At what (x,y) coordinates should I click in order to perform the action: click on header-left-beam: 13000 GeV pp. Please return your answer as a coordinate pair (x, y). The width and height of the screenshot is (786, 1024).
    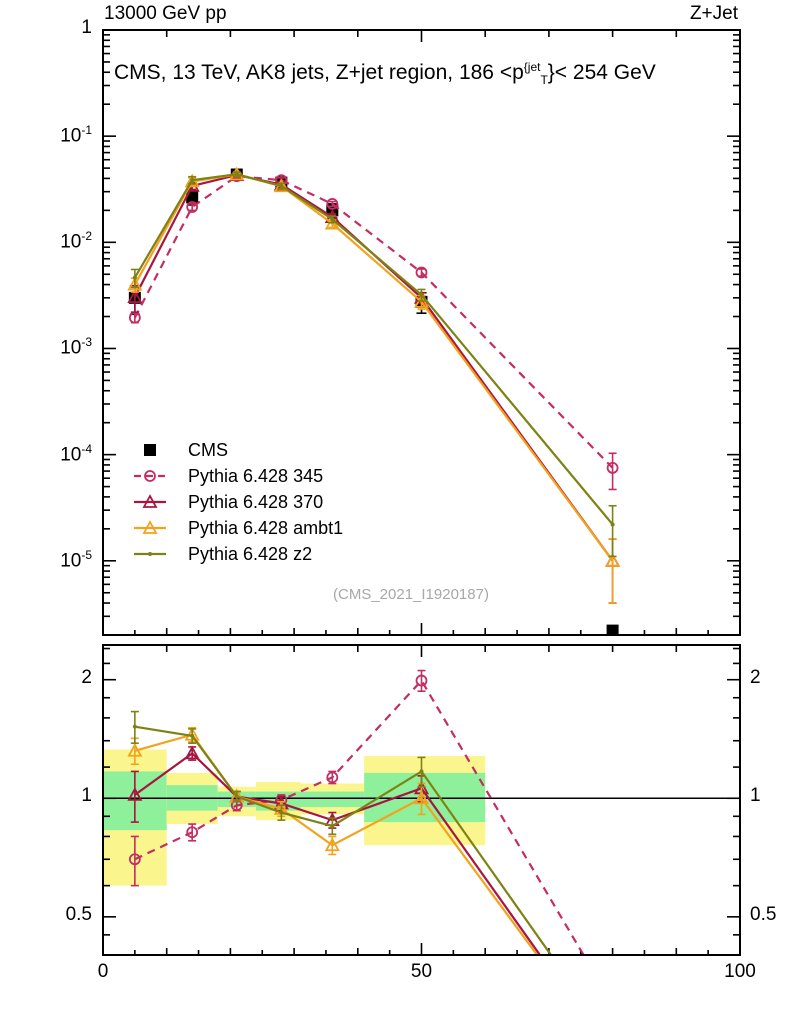
    Looking at the image, I should click on (165, 13).